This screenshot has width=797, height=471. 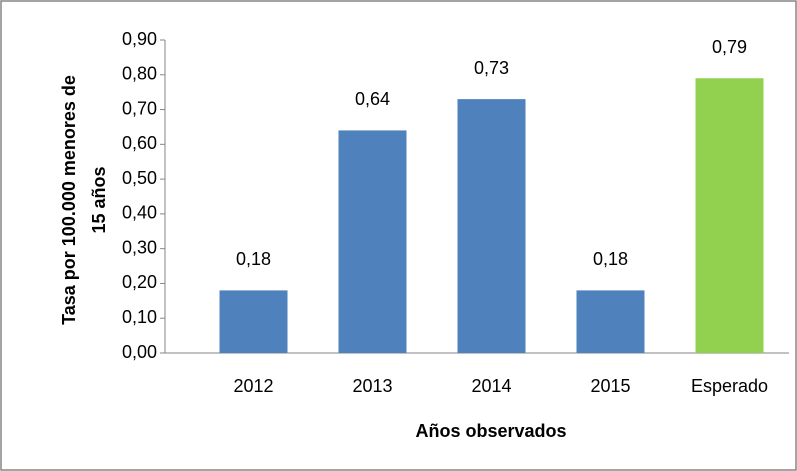 What do you see at coordinates (139, 74) in the screenshot?
I see `y-tick-label: 0,80` at bounding box center [139, 74].